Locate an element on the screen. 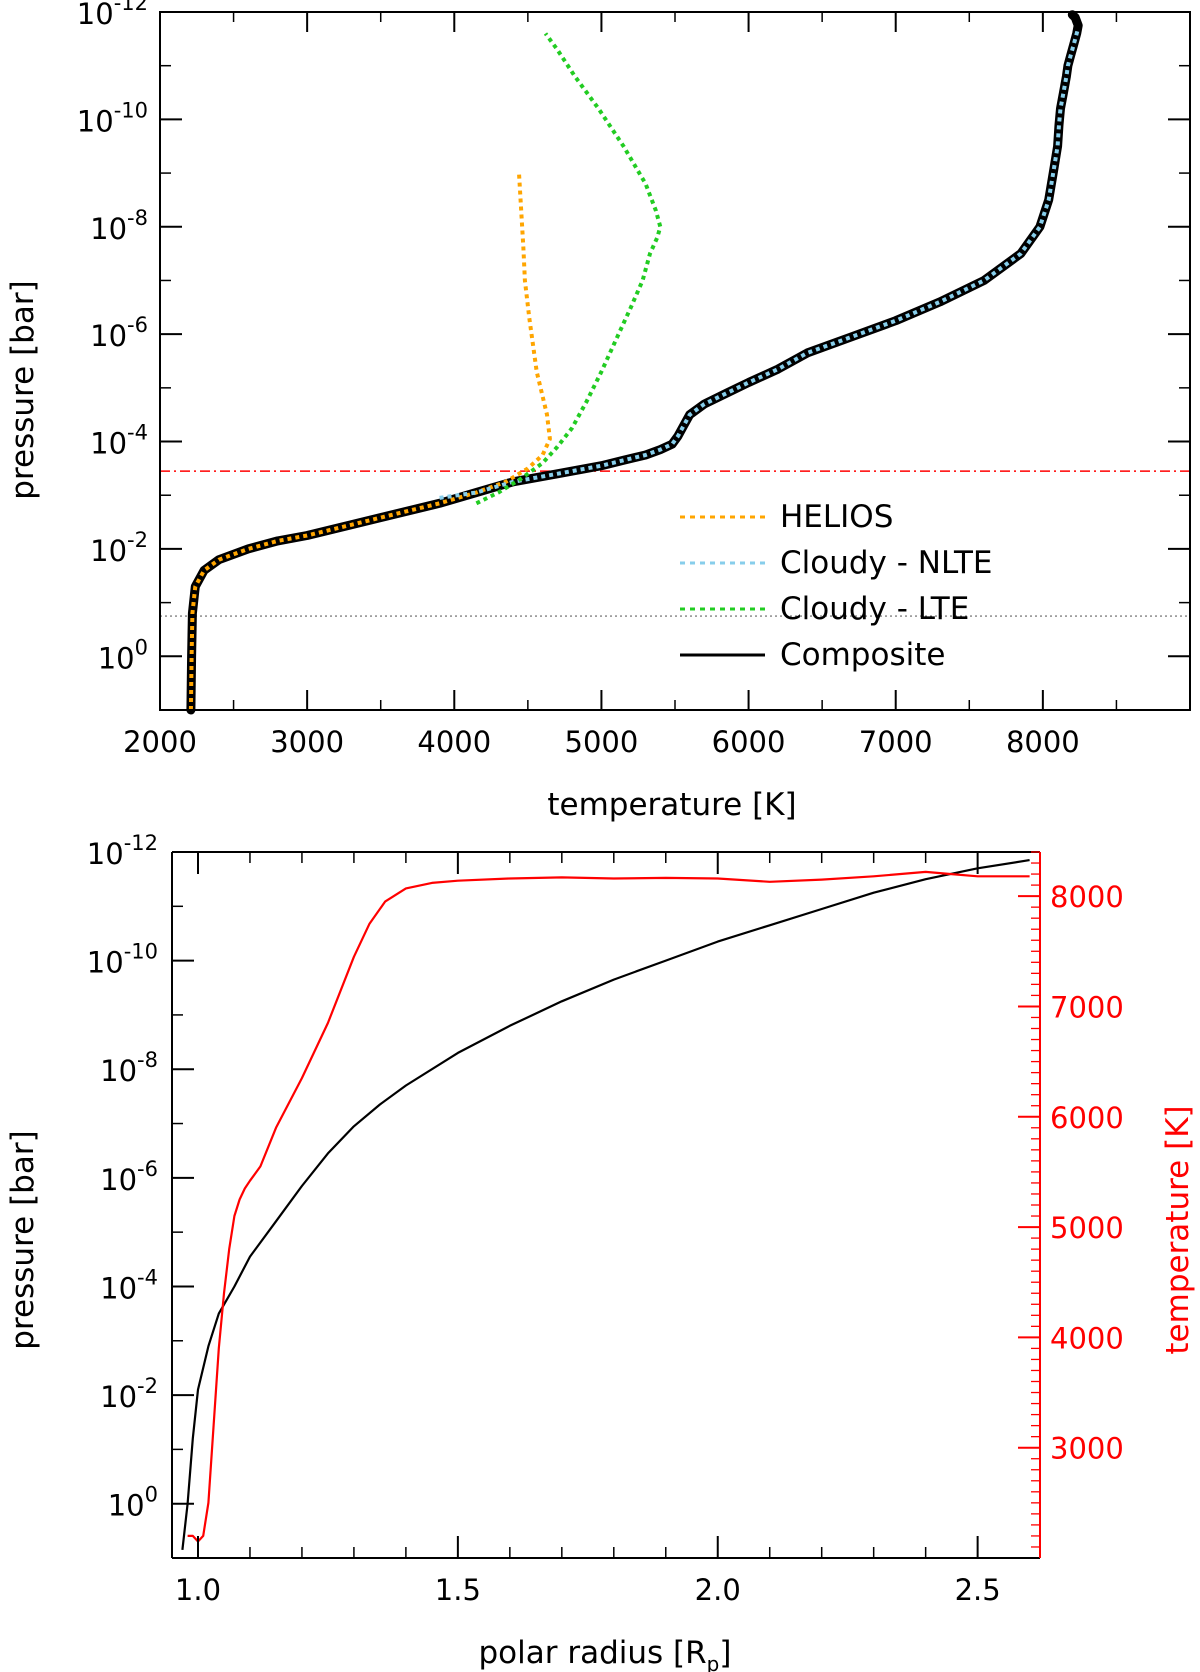 This screenshot has width=1200, height=1672. bottom-x-axis-title-sub: p is located at coordinates (713, 1662).